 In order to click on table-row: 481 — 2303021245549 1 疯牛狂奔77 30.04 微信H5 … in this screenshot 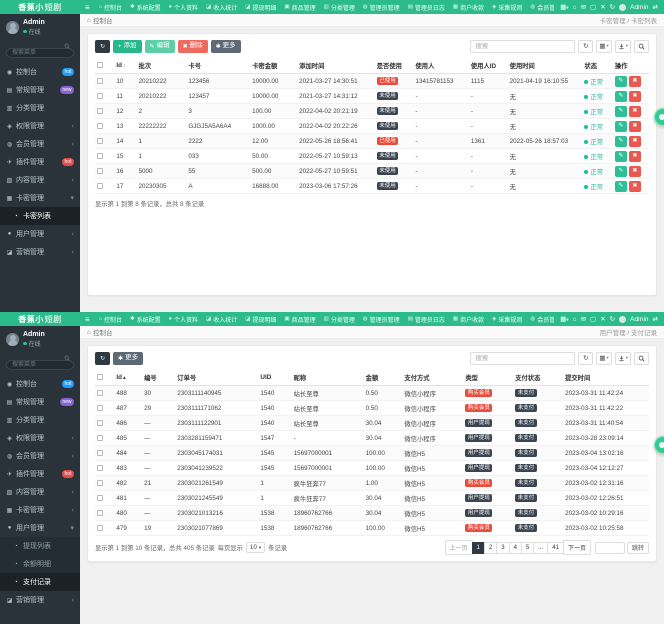, I will do `click(372, 498)`.